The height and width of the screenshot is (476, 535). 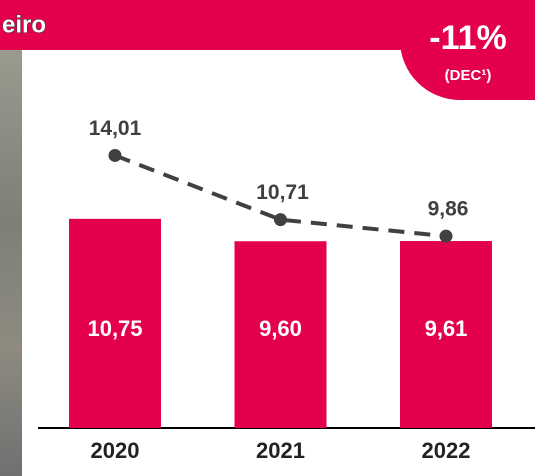 I want to click on trend-line, so click(x=280, y=196).